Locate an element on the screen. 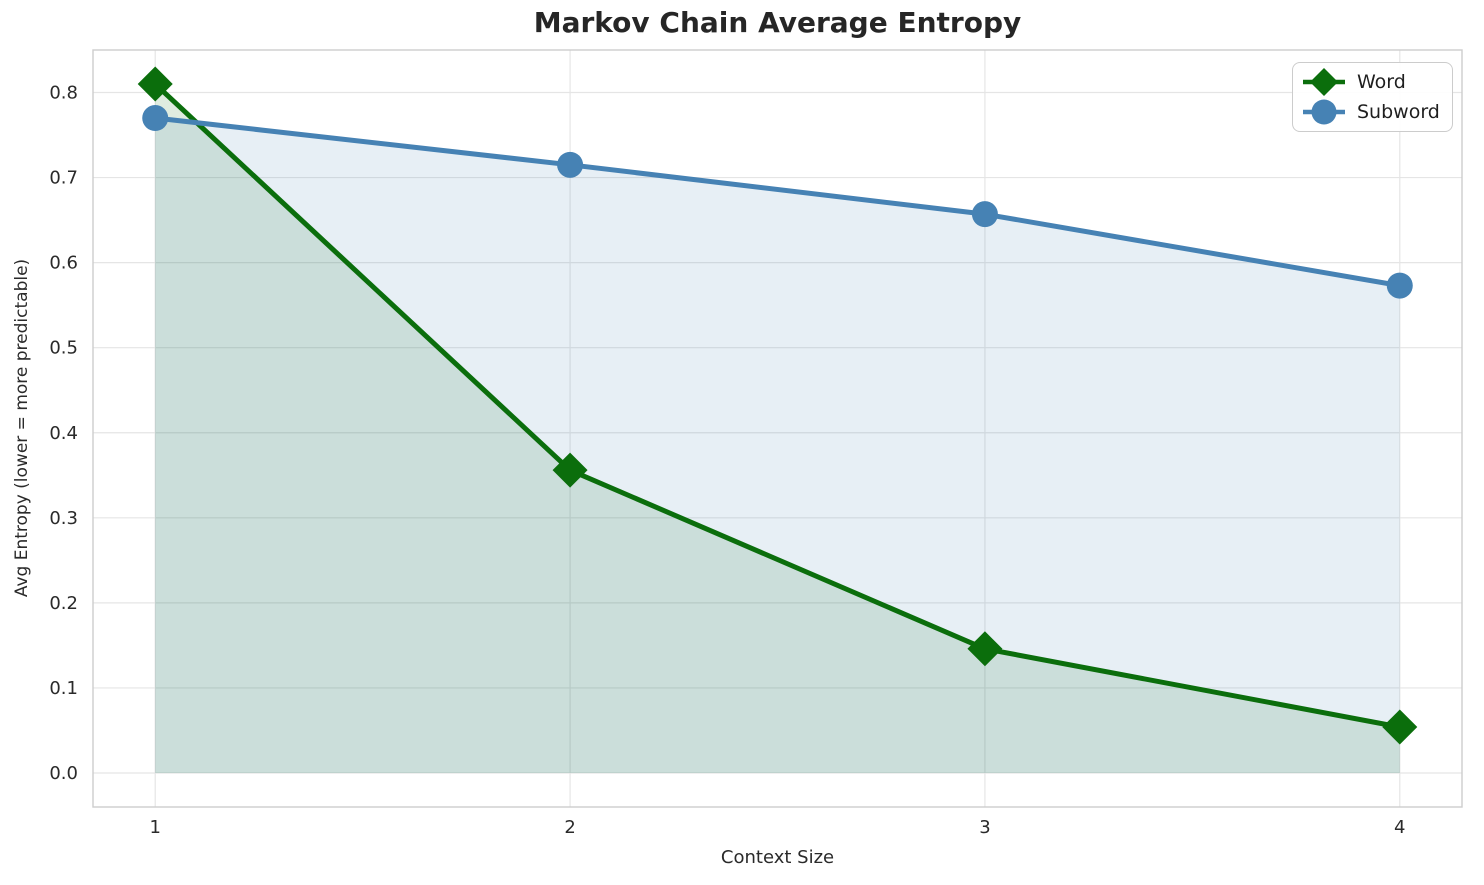  legend-label-word: Word is located at coordinates (1381, 82).